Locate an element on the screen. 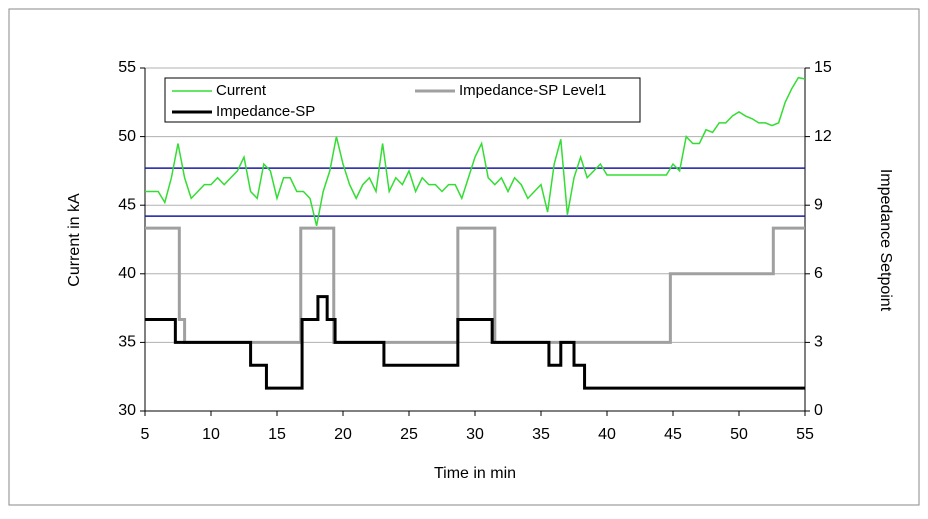 The image size is (928, 519). y-tick-label: 55 is located at coordinates (127, 67).